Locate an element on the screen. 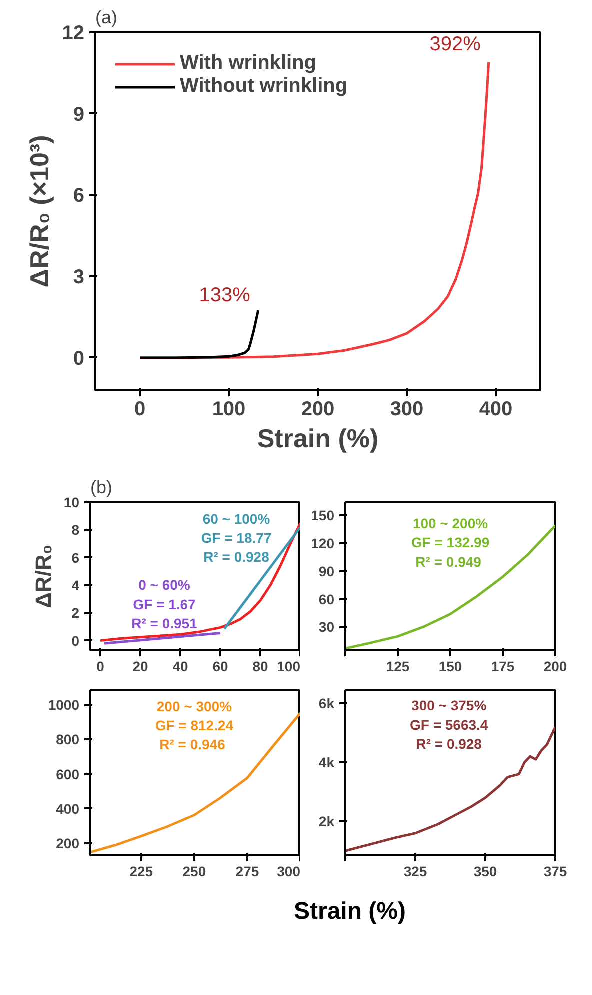 The image size is (592, 995). x-tick-label: 275 is located at coordinates (248, 872).